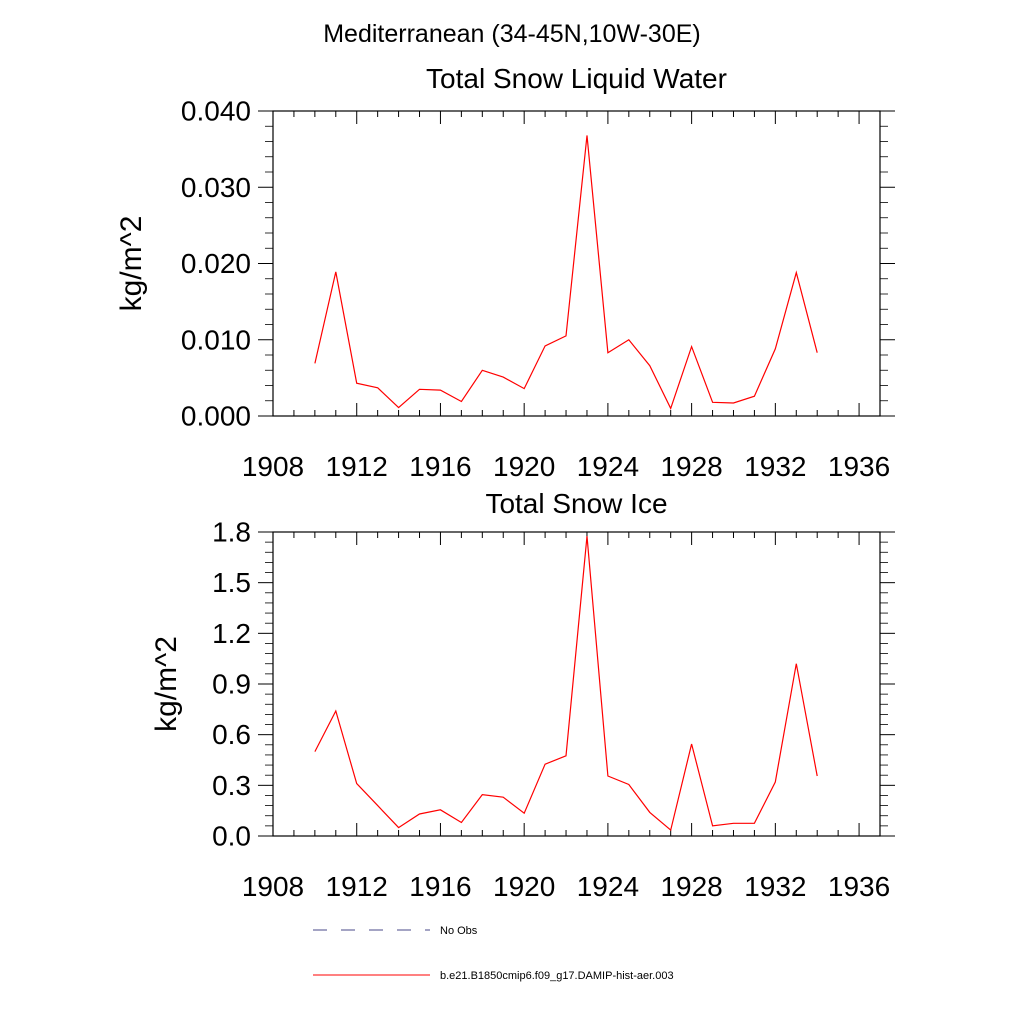 The height and width of the screenshot is (1029, 1024). I want to click on figure-suptitle: Mediterranean (34-45N,10W-30E), so click(512, 34).